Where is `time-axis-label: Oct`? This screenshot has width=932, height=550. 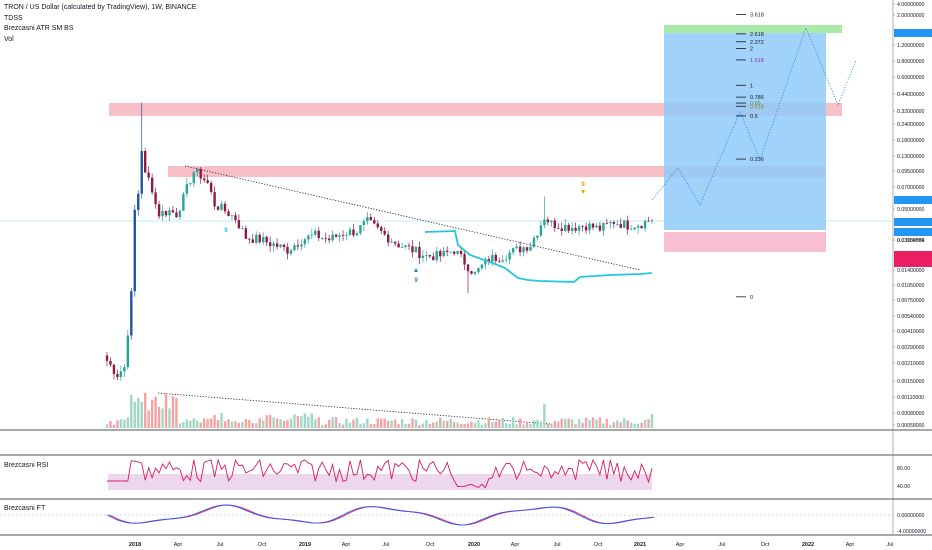 time-axis-label: Oct is located at coordinates (765, 545).